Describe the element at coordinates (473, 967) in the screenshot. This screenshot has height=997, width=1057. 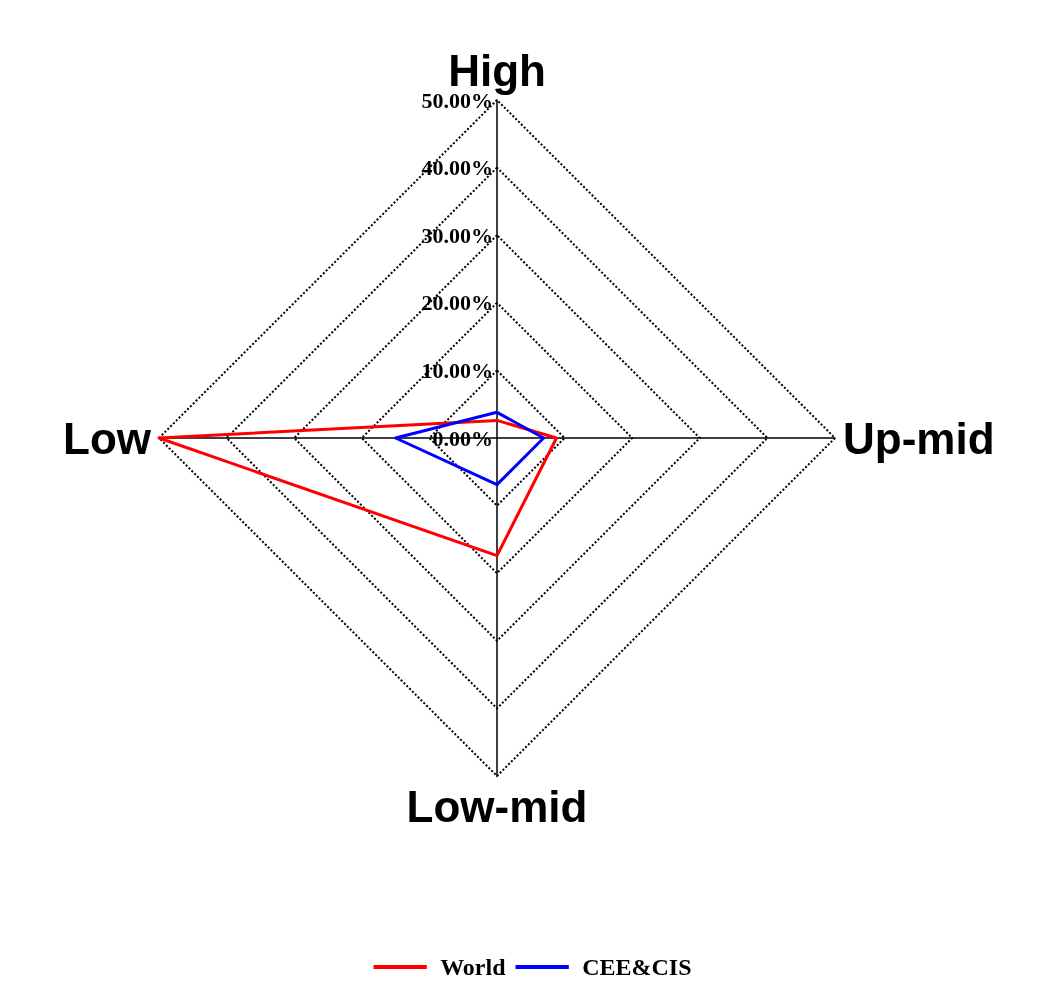
I see `legend-label: World` at that location.